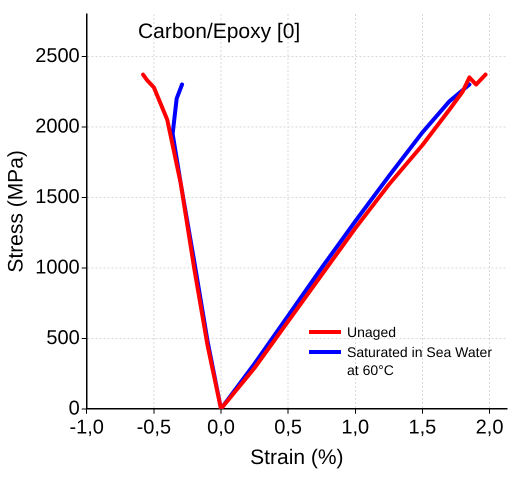 This screenshot has height=479, width=515. What do you see at coordinates (57, 126) in the screenshot?
I see `y-tick-label: 2000` at bounding box center [57, 126].